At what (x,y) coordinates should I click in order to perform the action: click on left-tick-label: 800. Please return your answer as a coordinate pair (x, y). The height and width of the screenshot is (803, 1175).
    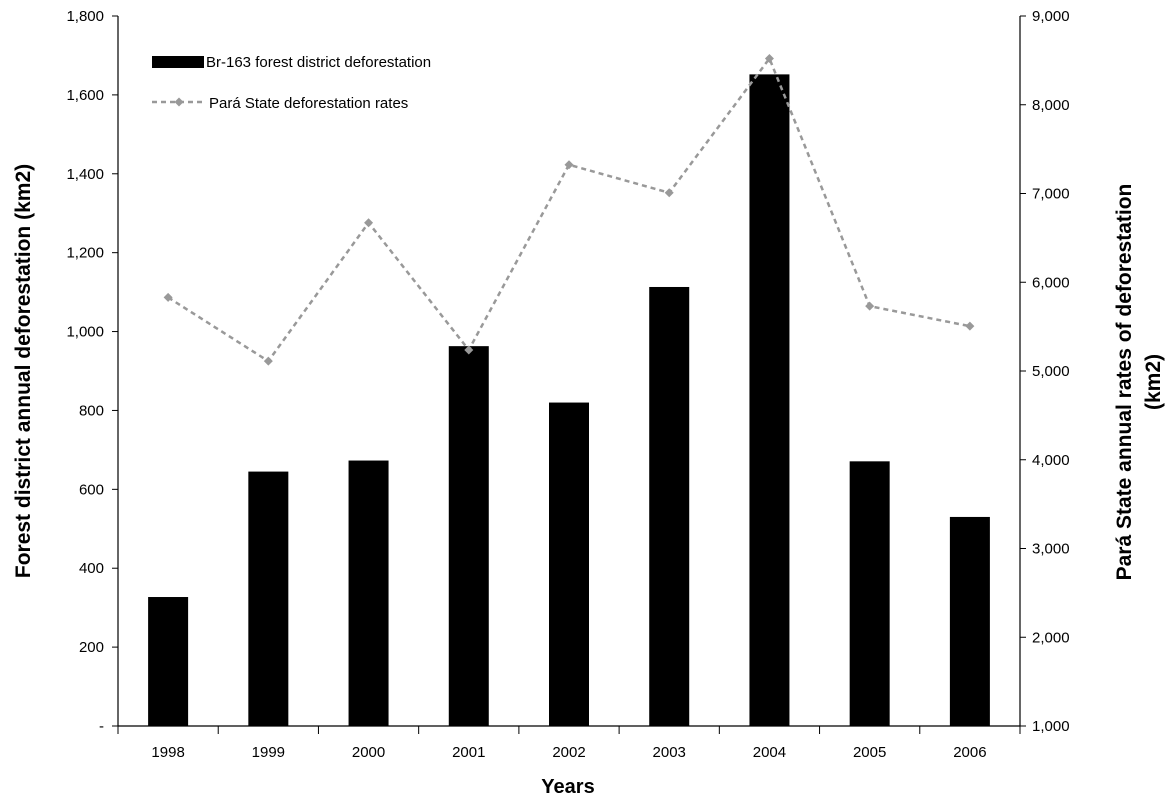
    Looking at the image, I should click on (91, 410).